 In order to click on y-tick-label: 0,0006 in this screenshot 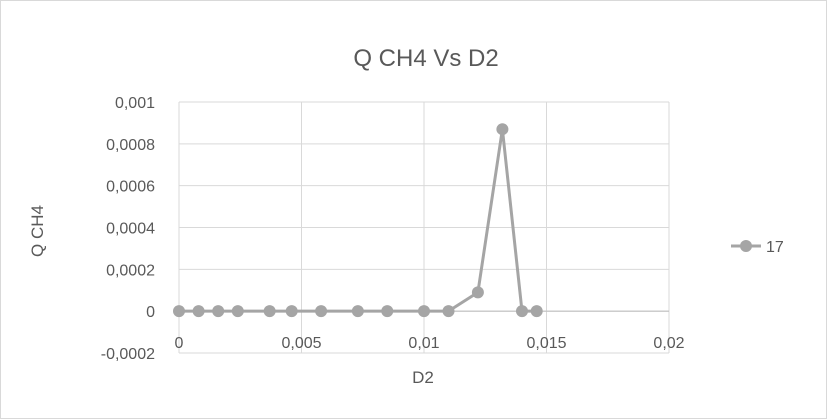, I will do `click(130, 187)`.